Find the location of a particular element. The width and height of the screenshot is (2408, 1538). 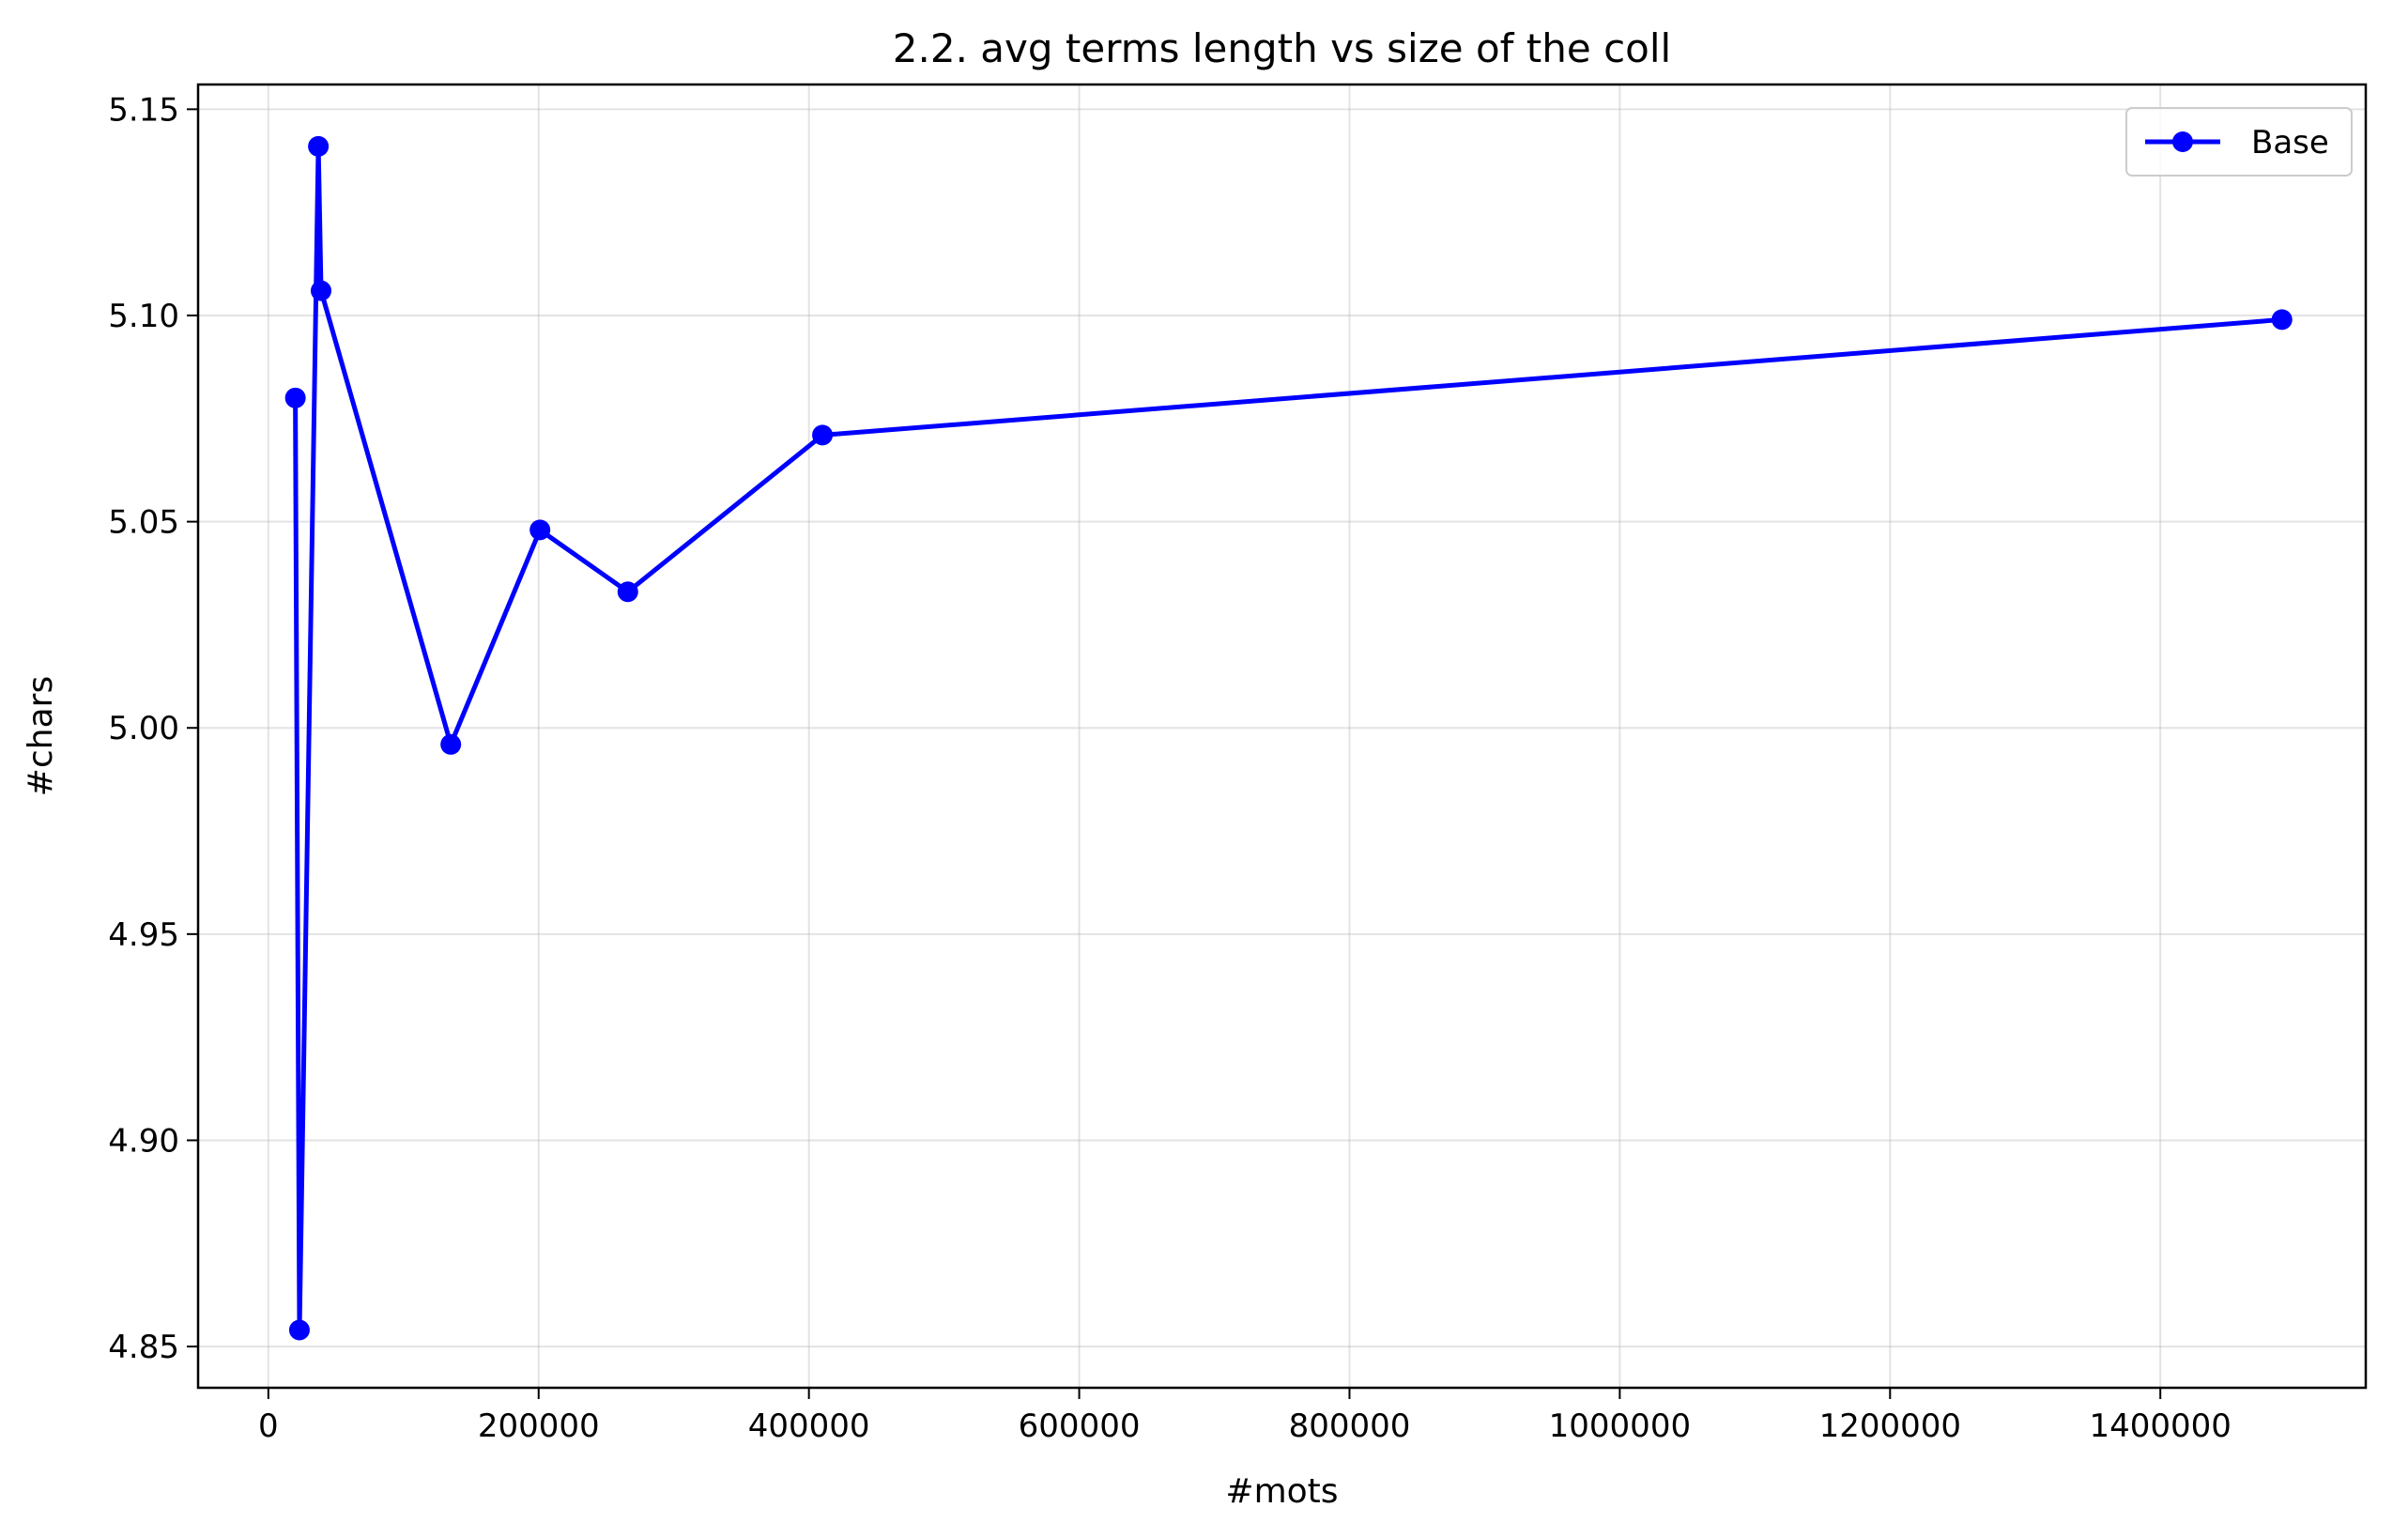

y-axis-label: #chars is located at coordinates (41, 736).